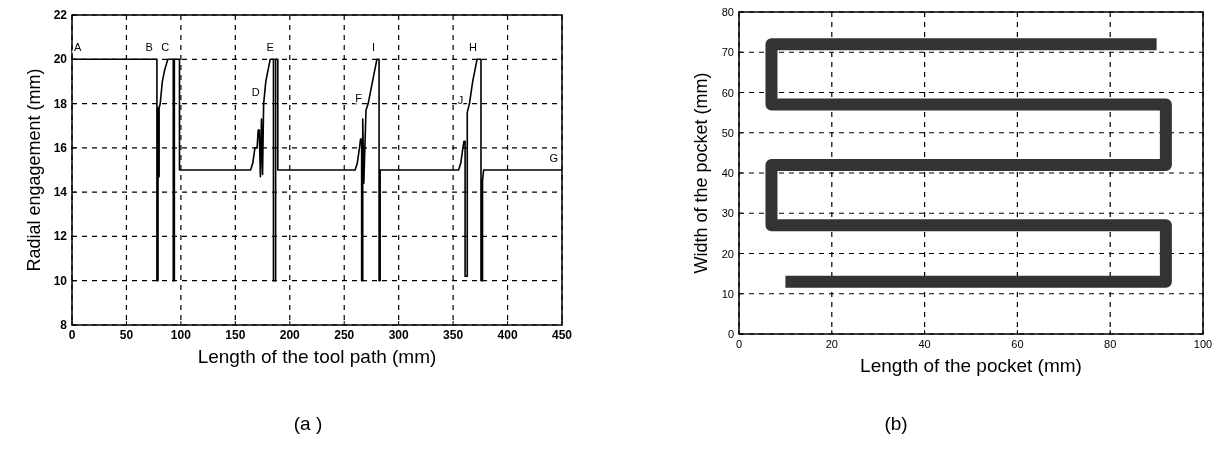  I want to click on x-tick-label: 250, so click(344, 335).